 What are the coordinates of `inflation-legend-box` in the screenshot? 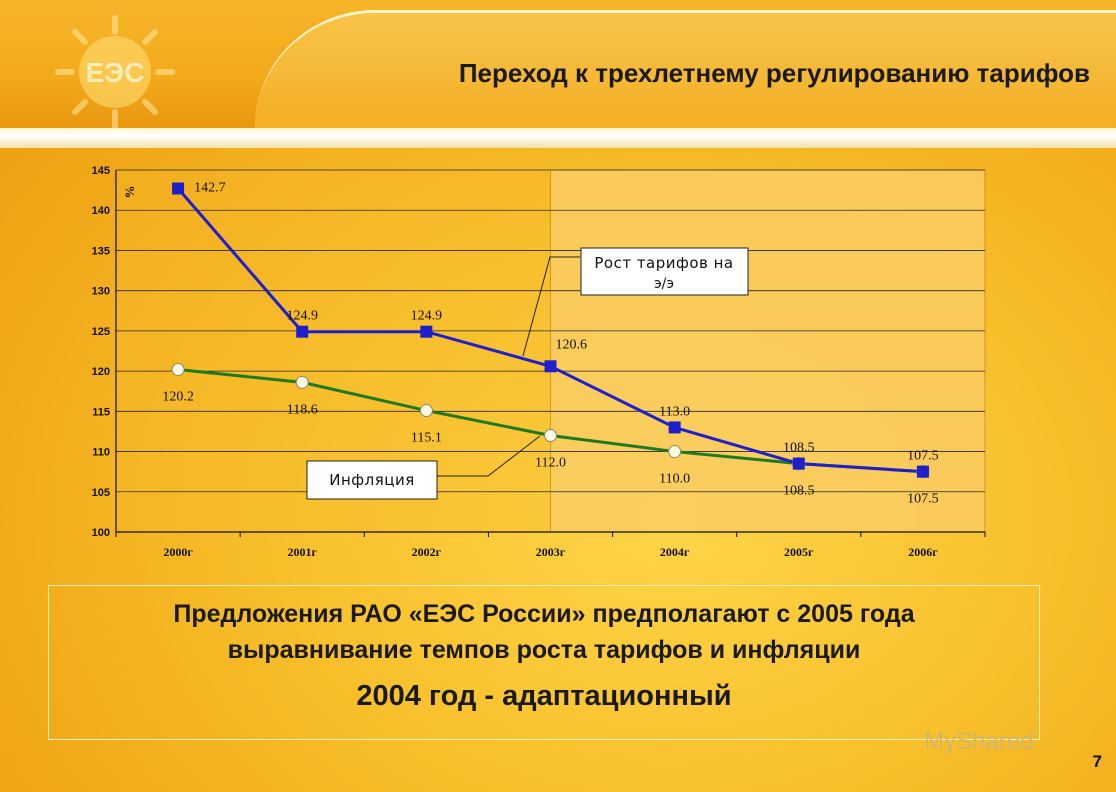 It's located at (372, 480).